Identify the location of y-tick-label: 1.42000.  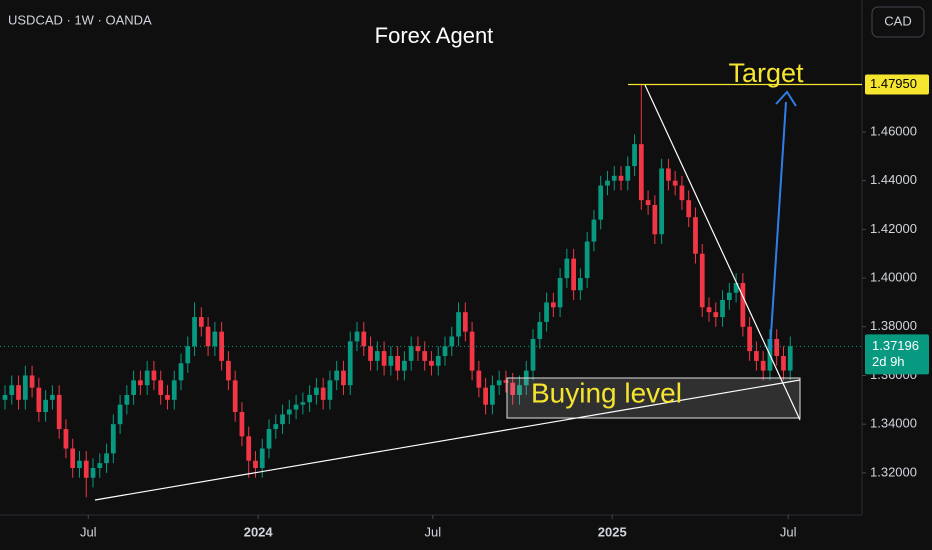
(893, 228).